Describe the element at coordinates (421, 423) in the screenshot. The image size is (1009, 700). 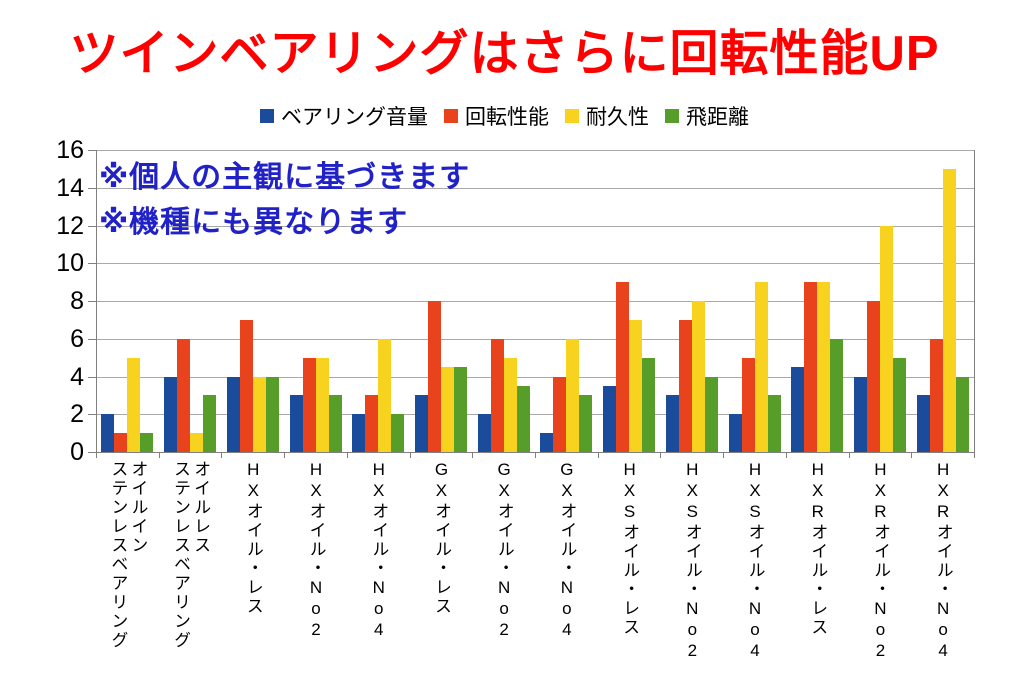
I see `bar-ベアリング音量-5` at that location.